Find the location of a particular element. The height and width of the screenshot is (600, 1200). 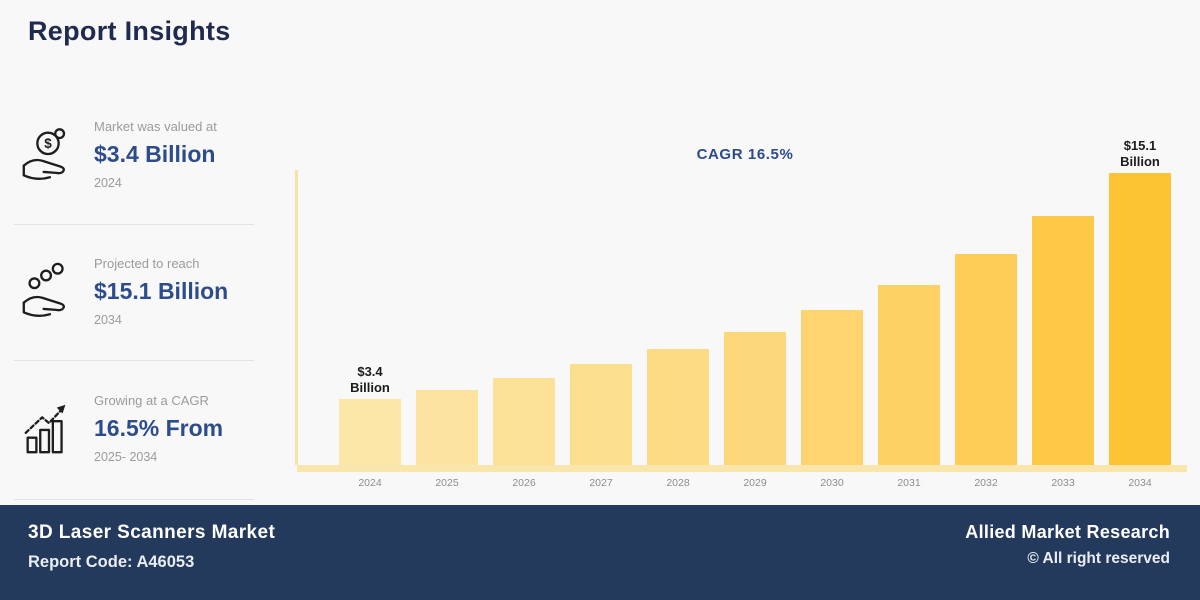

bar-column: 2028 is located at coordinates (678, 419).